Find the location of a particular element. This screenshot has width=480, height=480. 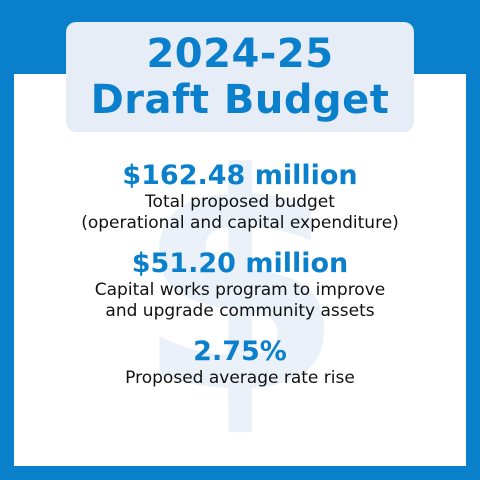

title-heading: Draft Budget is located at coordinates (240, 100).